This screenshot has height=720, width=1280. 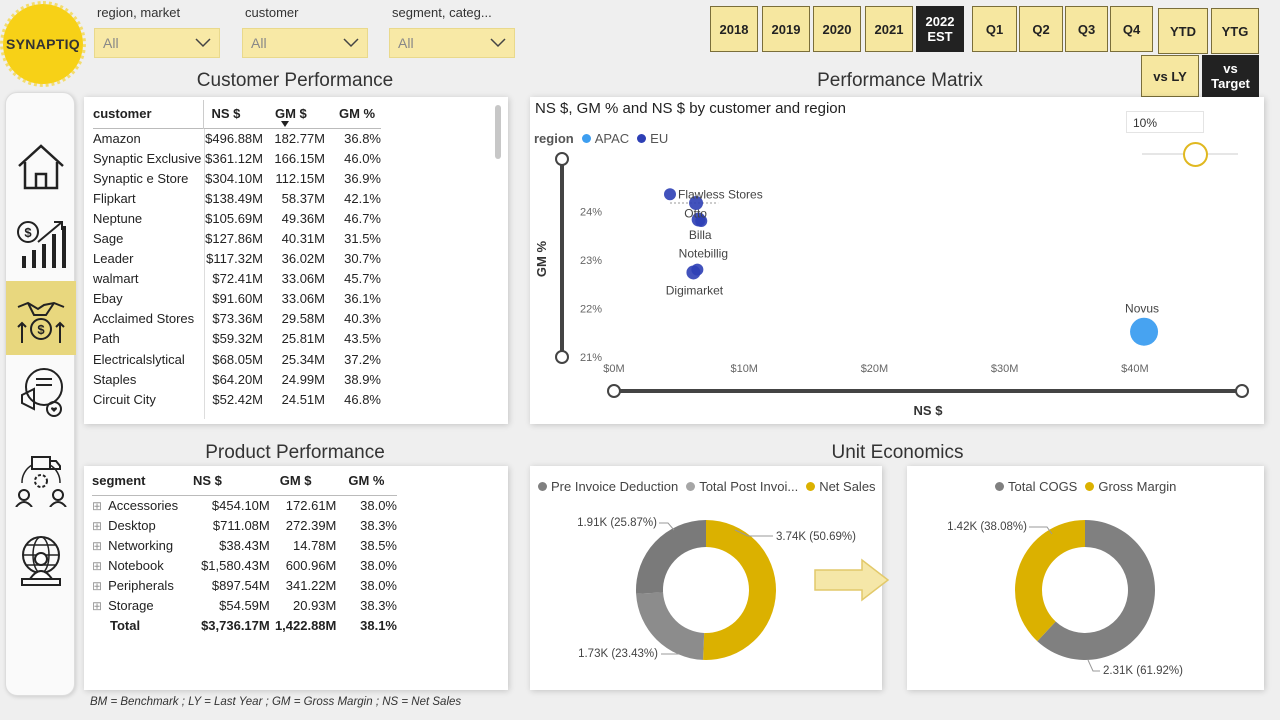 I want to click on quarter-q3-button: Q3, so click(x=1086, y=29).